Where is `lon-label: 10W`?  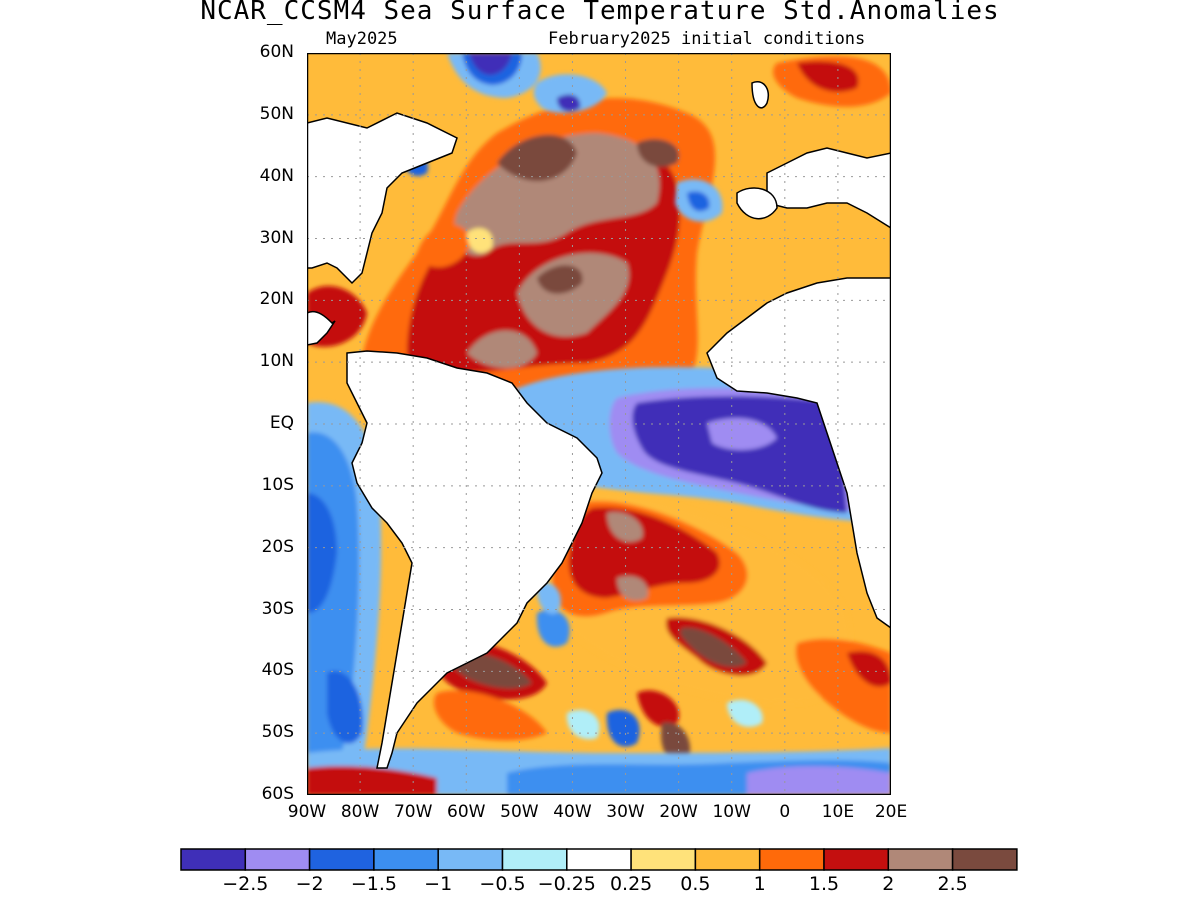 lon-label: 10W is located at coordinates (731, 812).